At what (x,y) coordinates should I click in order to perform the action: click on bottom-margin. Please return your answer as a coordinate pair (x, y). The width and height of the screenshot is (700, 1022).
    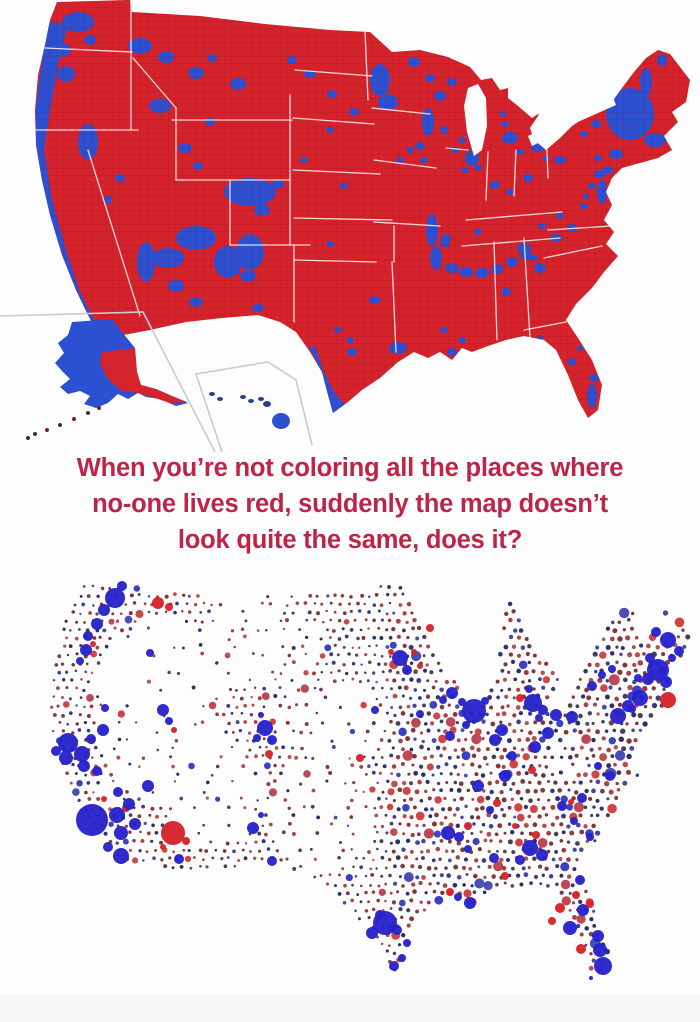
    Looking at the image, I should click on (350, 1008).